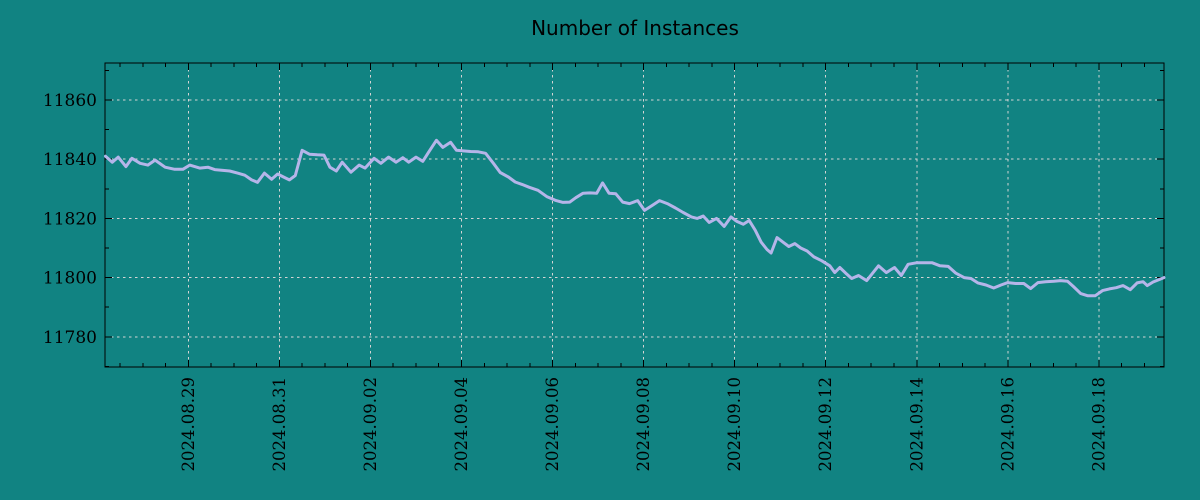 The image size is (1200, 500). I want to click on svg-text: 2024.09.12, so click(825, 424).